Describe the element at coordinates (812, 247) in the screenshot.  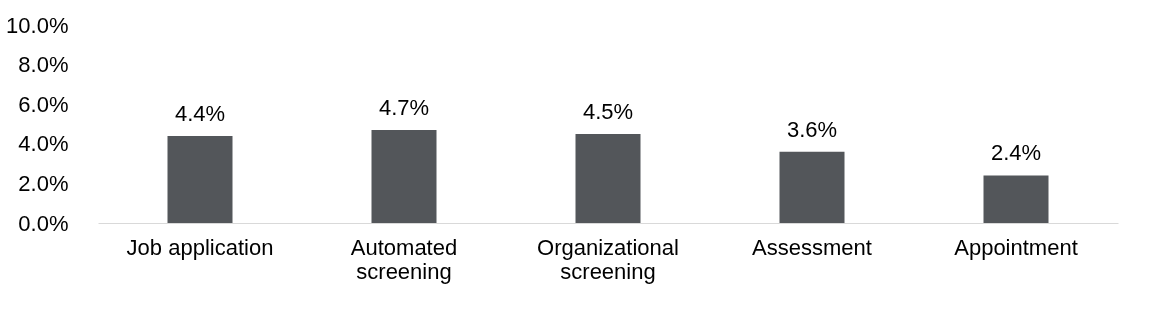
I see `x-tick-label: Assessment` at that location.